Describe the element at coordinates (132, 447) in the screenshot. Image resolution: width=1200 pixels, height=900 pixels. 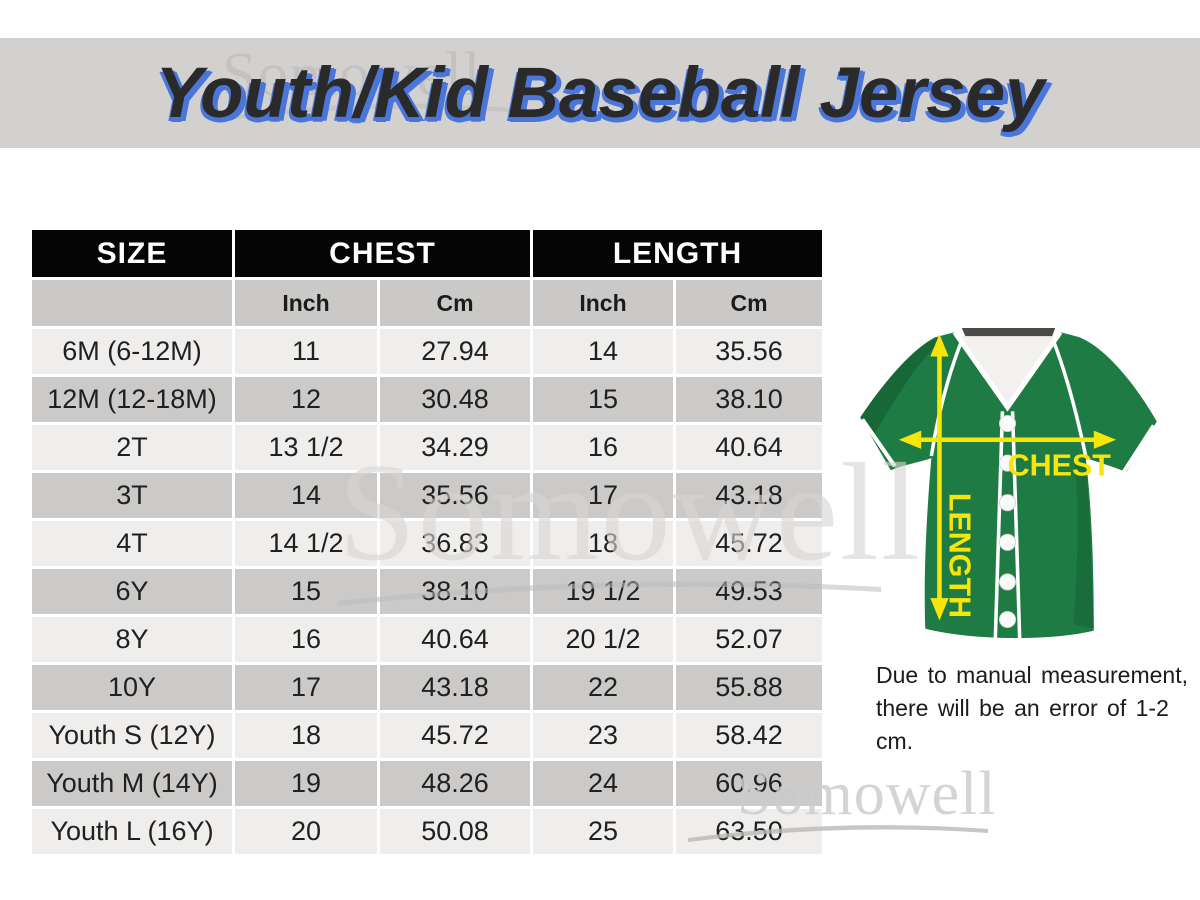
I see `size-cell: 2T` at that location.